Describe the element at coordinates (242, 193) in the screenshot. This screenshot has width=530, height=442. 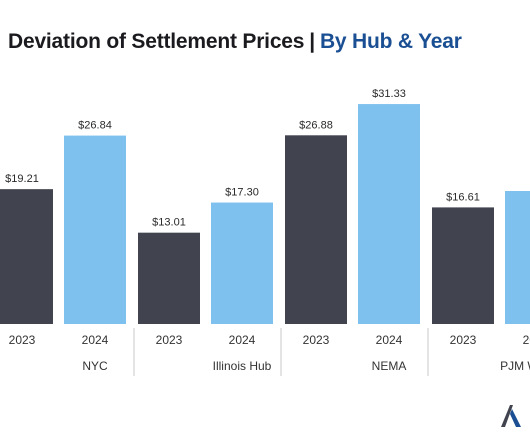
I see `bar-value-label-2024-1: $17.30` at that location.